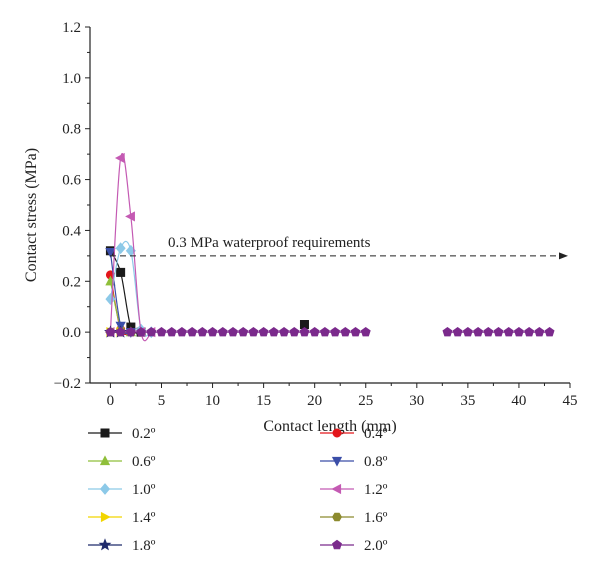 The width and height of the screenshot is (600, 585). Describe the element at coordinates (238, 490) in the screenshot. I see `legend: 0.2º 0.4º 0.6º 0.8º 1.0º 1.2º 1.4º 1.6º 1.8º 2.0º` at that location.